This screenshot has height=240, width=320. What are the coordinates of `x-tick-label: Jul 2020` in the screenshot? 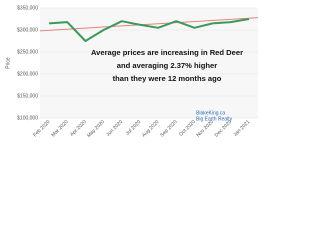 It's located at (134, 128).